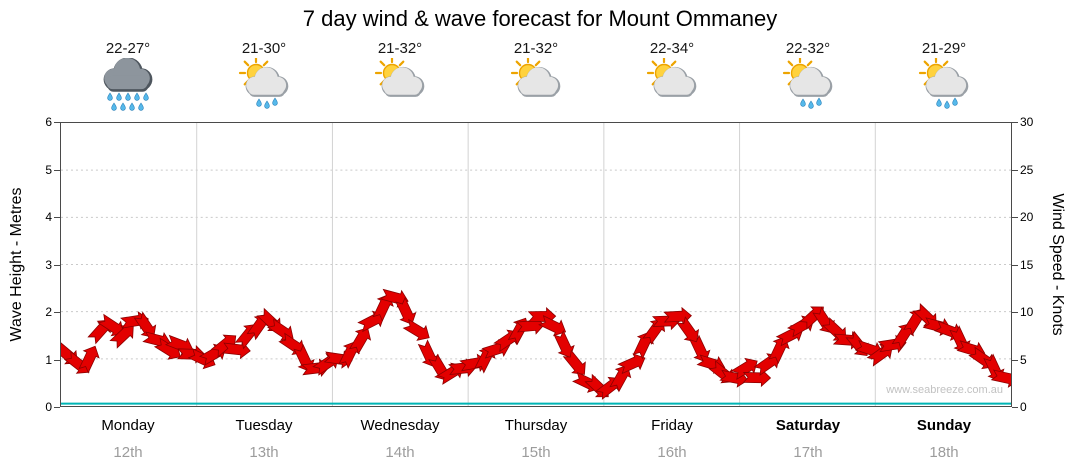  Describe the element at coordinates (1027, 264) in the screenshot. I see `right-tick-label: 15` at that location.